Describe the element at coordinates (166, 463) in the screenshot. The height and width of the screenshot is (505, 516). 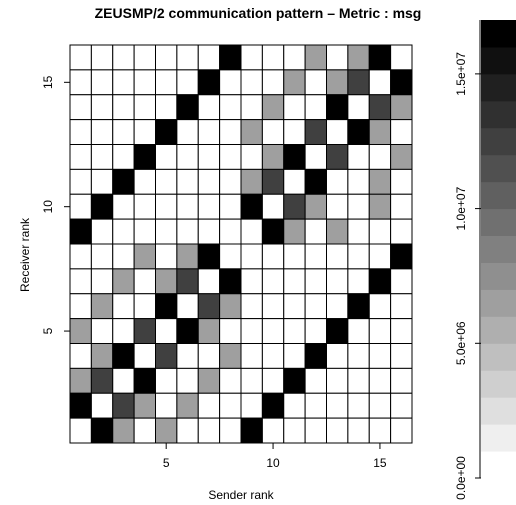
I see `x-tick-label: 5` at that location.